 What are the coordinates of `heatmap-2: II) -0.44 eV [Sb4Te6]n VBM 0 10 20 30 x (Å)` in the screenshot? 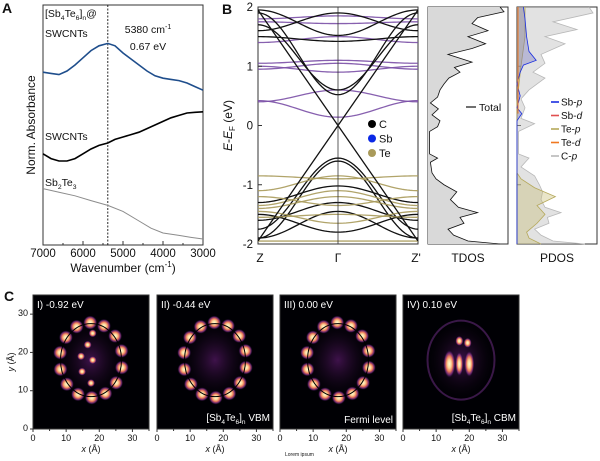 It's located at (214, 374).